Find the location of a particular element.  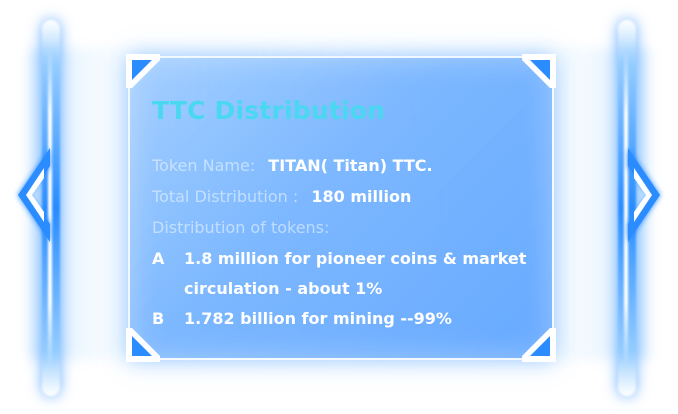

token-name-label: Token Name: is located at coordinates (204, 165).